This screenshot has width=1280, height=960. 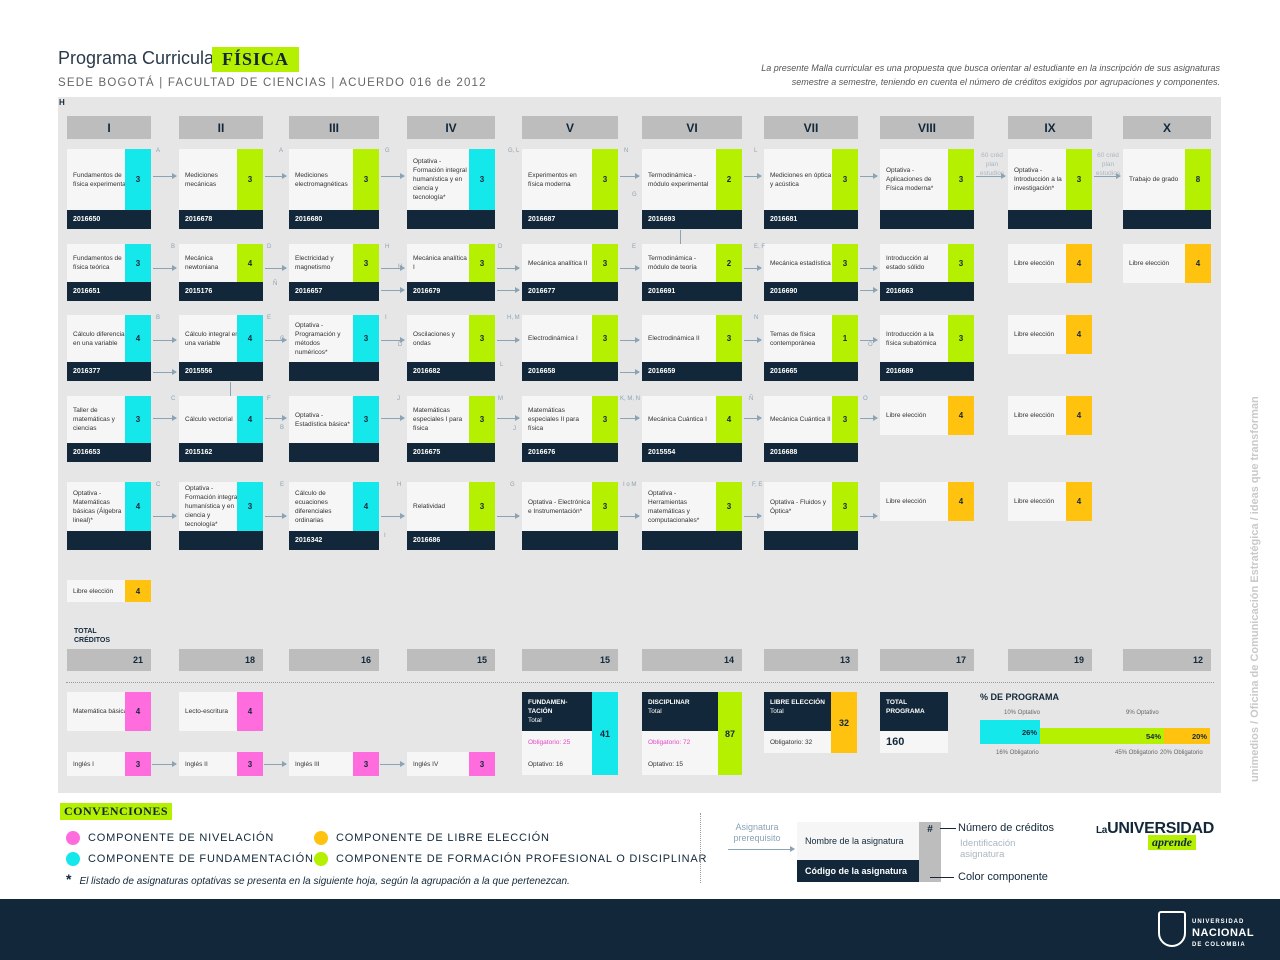 I want to click on course-card: Introducción al estado sólido 3 2016663, so click(x=927, y=272).